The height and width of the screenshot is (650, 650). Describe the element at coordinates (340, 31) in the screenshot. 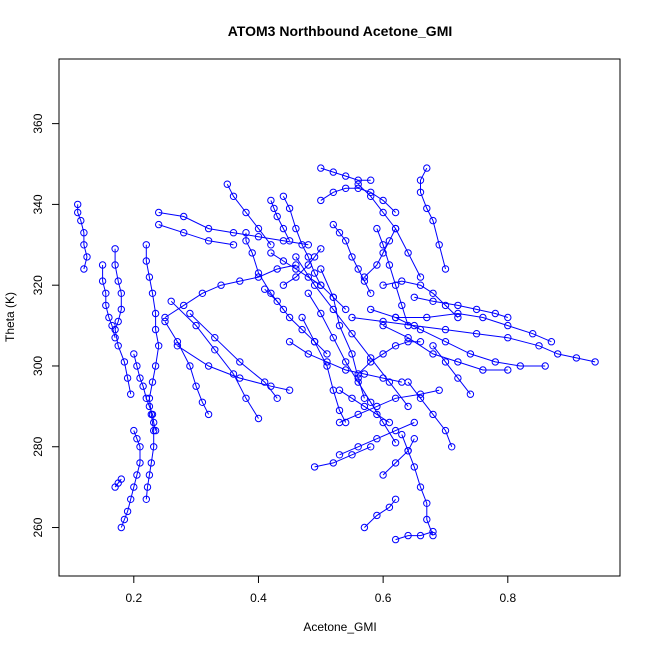

I see `chart-title: ATOM3 Northbound Acetone_GMI` at that location.